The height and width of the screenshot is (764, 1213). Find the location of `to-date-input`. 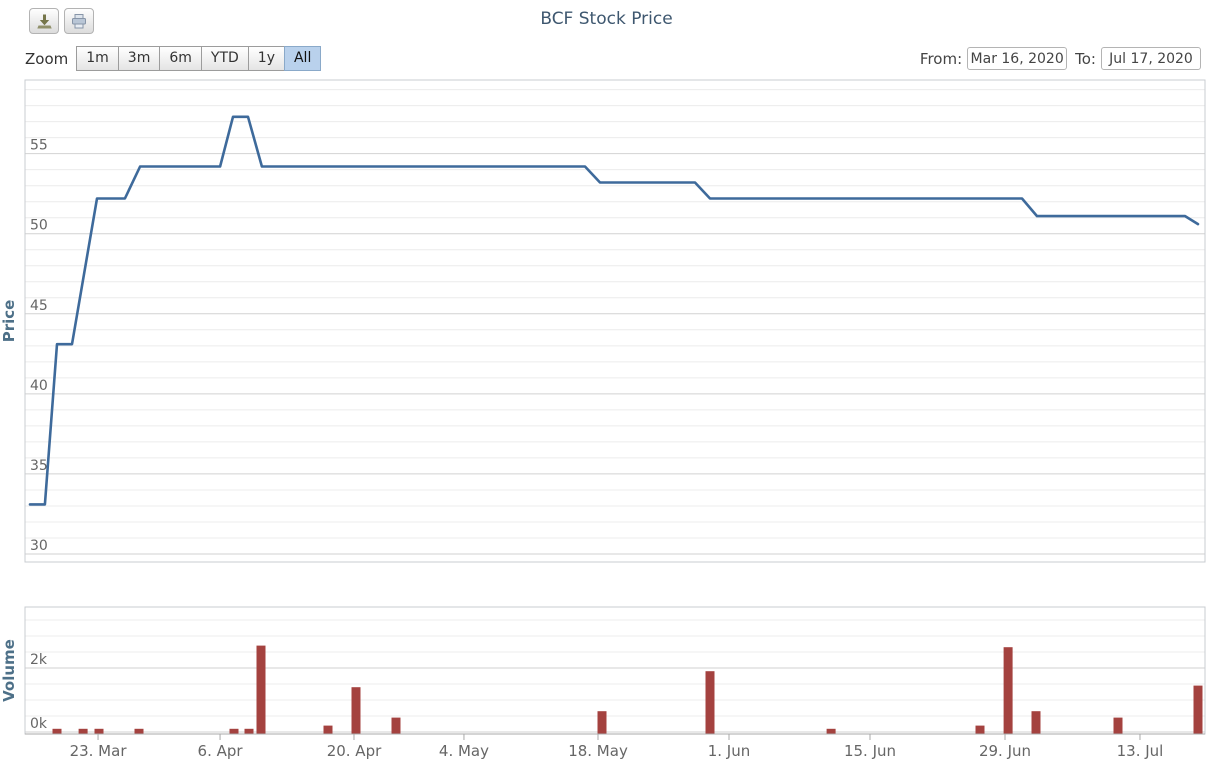

to-date-input is located at coordinates (1151, 58).